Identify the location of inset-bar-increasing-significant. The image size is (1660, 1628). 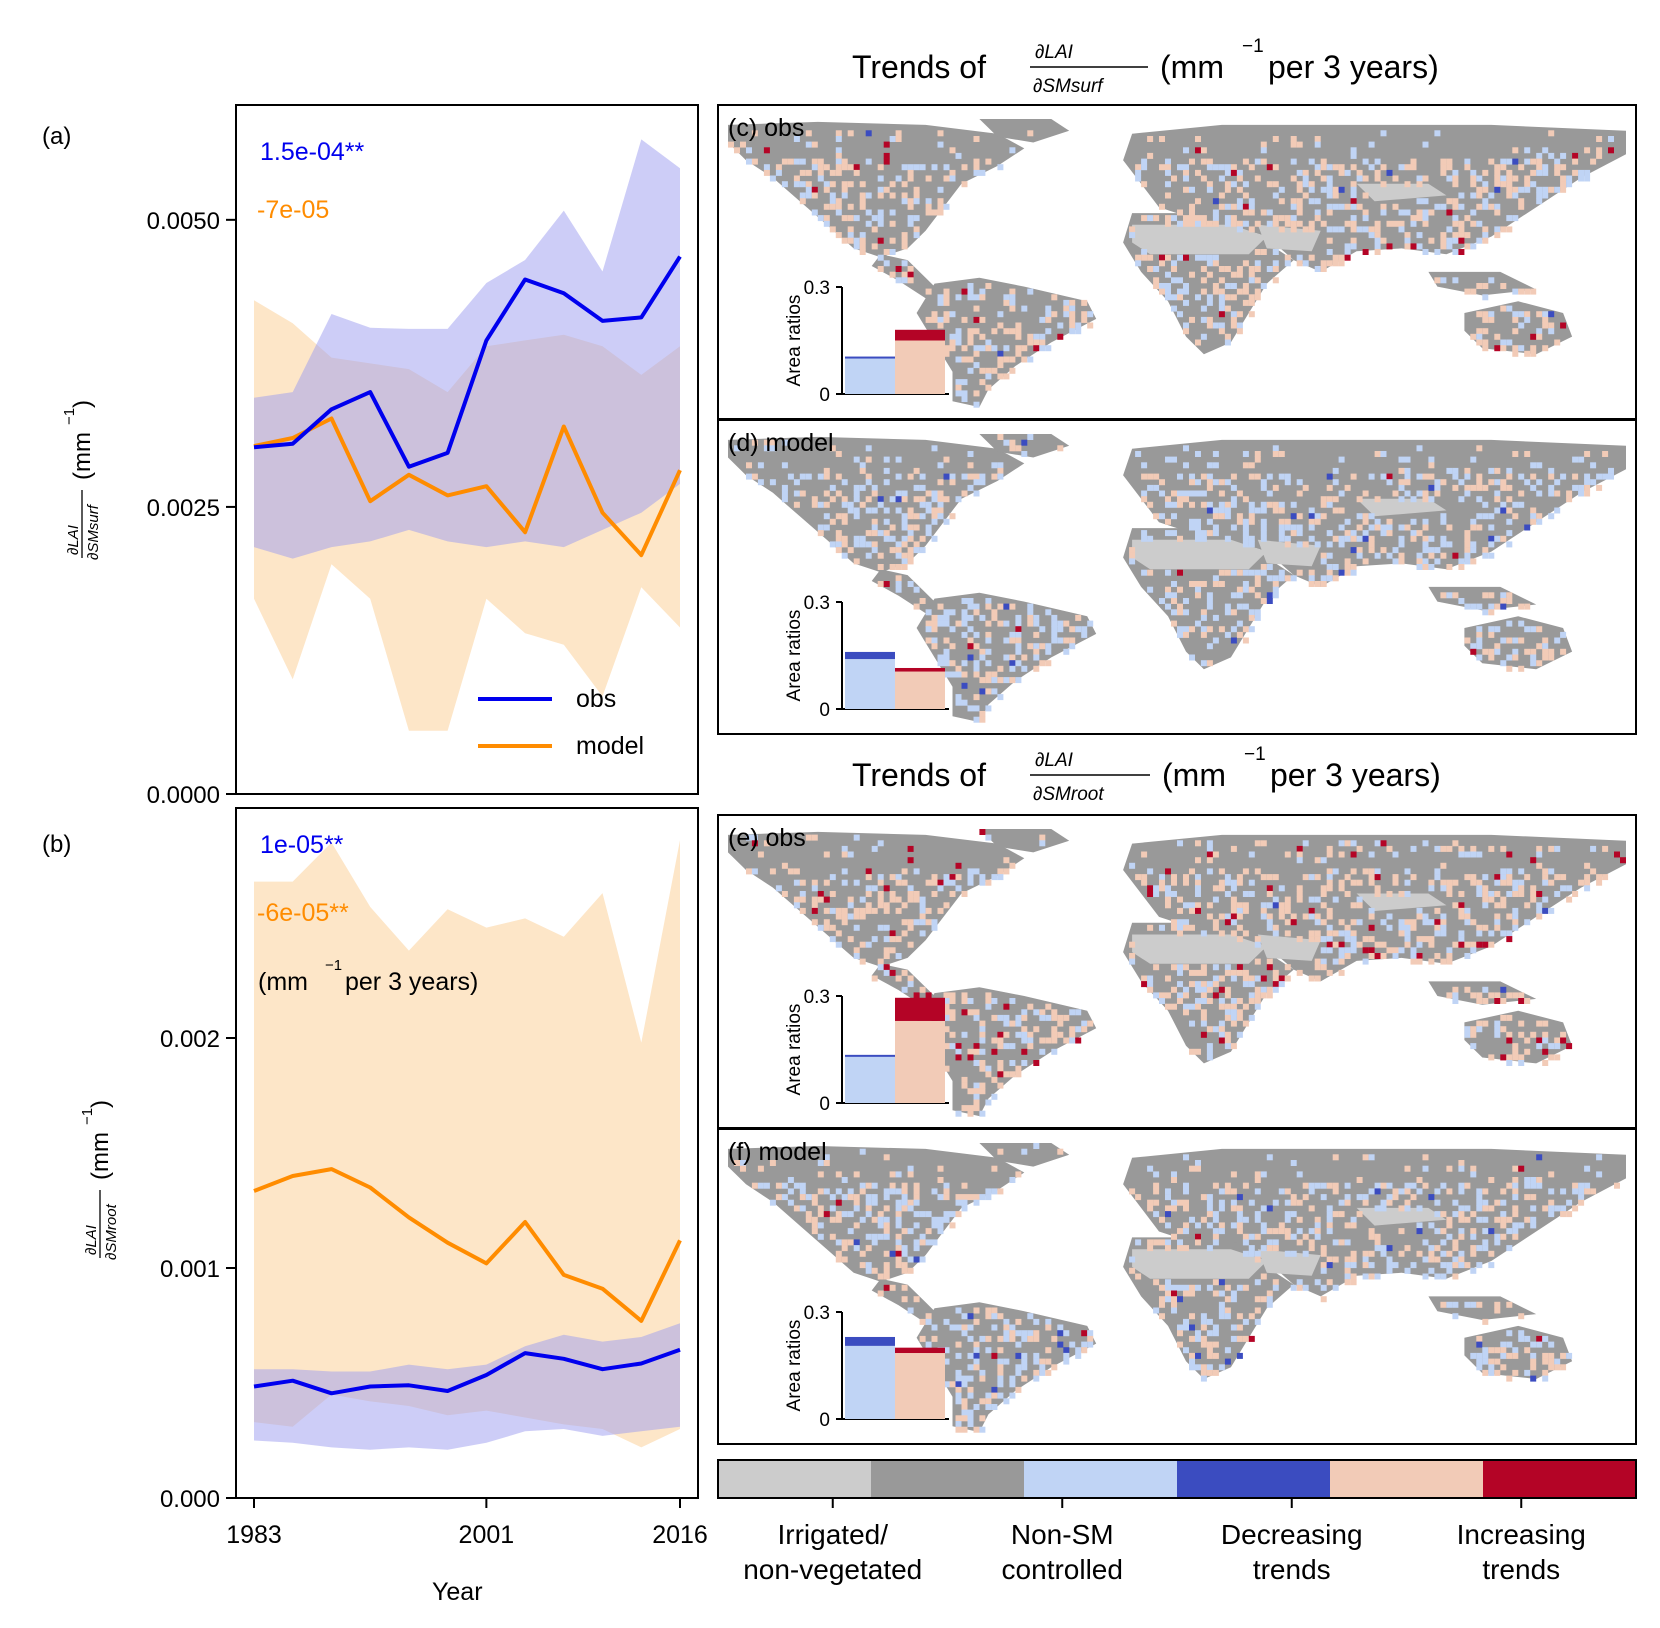
(920, 669).